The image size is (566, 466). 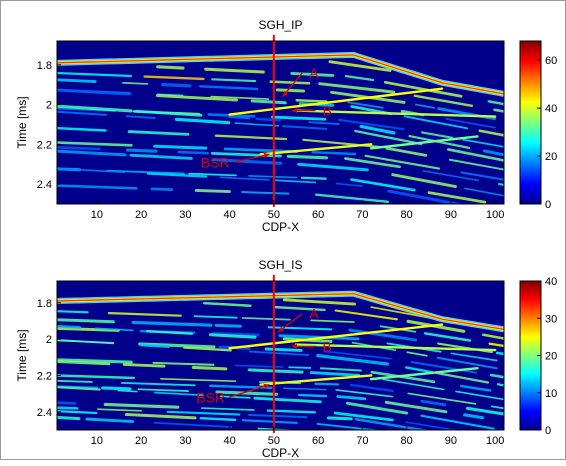 I want to click on x-tick-label: 80, so click(x=407, y=215).